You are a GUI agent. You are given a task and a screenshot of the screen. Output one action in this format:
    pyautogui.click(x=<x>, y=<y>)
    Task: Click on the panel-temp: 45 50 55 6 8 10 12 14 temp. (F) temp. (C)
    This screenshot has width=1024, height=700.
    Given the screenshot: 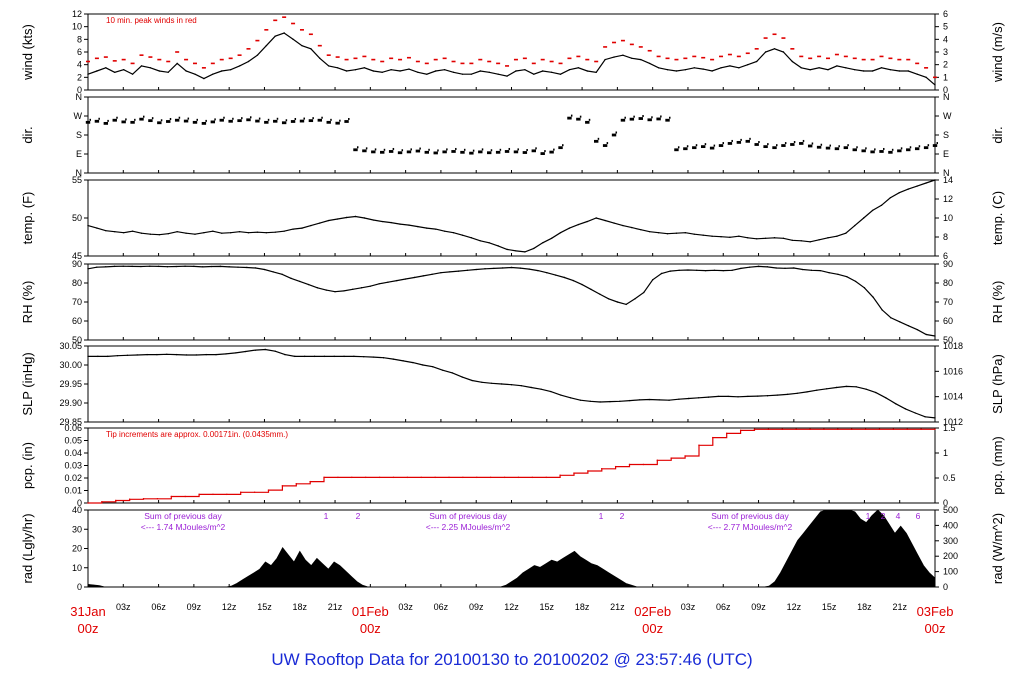 What is the action you would take?
    pyautogui.click(x=512, y=218)
    